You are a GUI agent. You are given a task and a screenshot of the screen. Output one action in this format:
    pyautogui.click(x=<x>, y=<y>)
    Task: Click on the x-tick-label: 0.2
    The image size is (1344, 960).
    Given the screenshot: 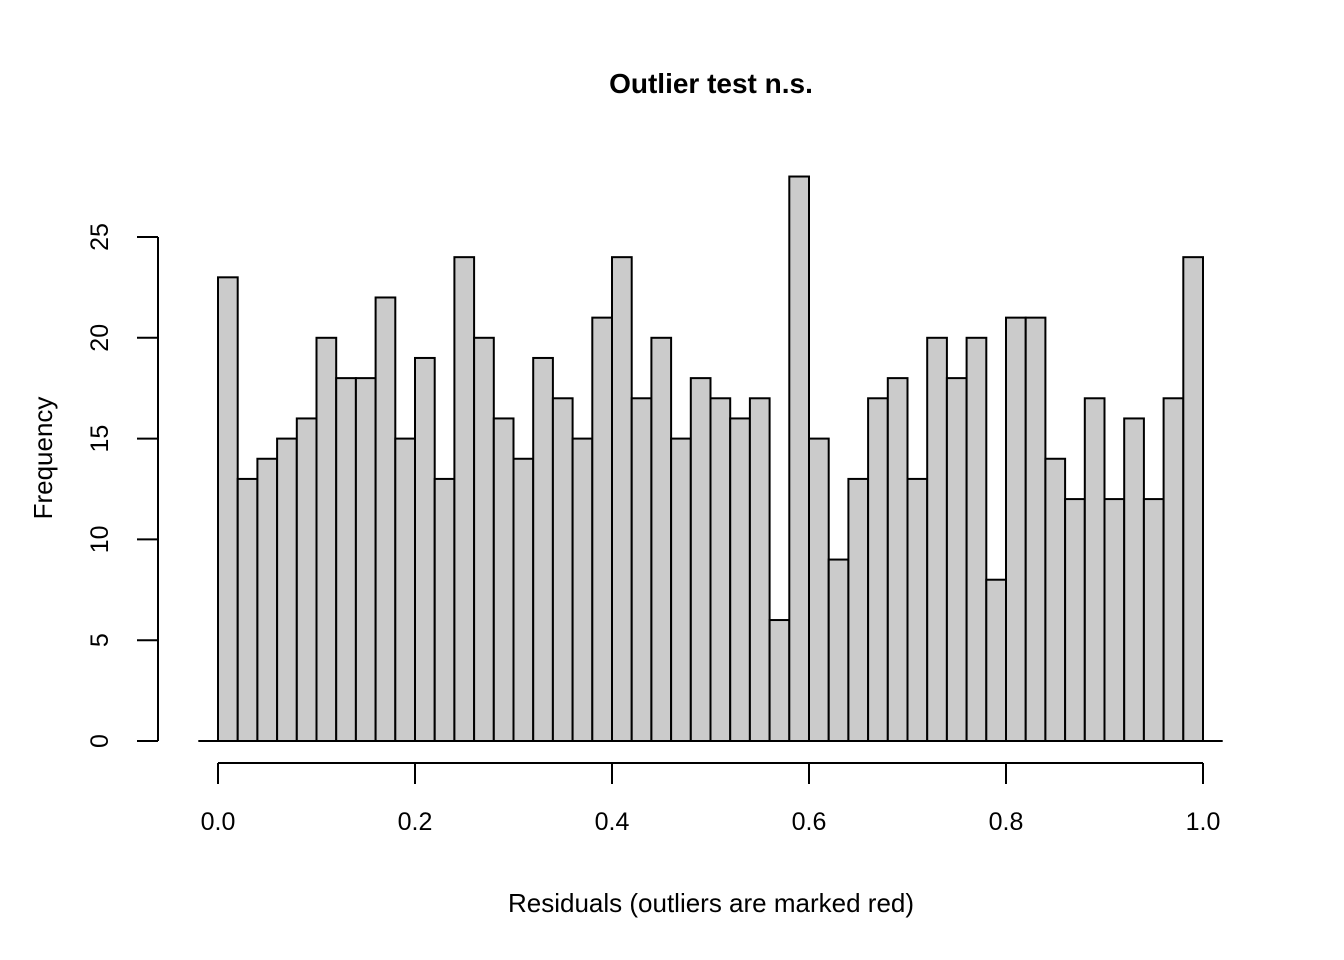 What is the action you would take?
    pyautogui.click(x=415, y=822)
    